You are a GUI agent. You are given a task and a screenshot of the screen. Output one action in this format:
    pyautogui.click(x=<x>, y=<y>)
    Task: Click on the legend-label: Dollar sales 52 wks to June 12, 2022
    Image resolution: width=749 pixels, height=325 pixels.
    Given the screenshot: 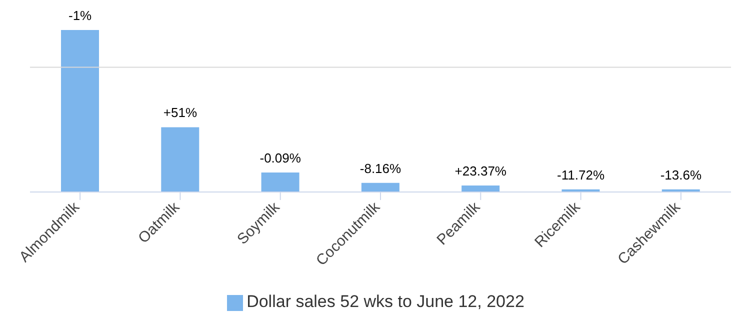 What is the action you would take?
    pyautogui.click(x=385, y=301)
    